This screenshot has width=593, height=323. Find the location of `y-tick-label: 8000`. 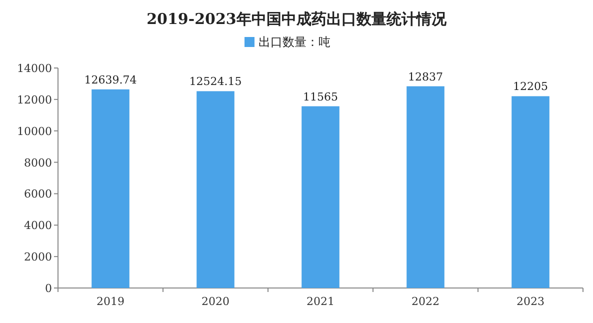

y-tick-label: 8000 is located at coordinates (38, 163).